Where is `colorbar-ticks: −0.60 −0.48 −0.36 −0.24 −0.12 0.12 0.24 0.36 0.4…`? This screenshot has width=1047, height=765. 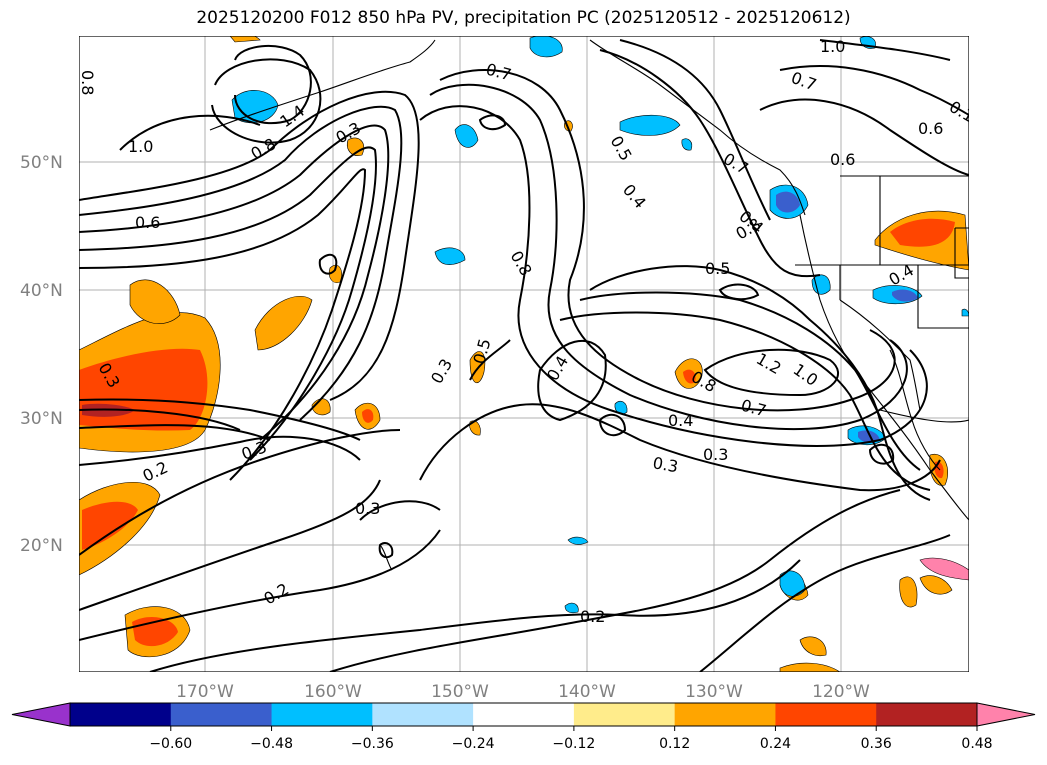
colorbar-ticks: −0.60 −0.48 −0.36 −0.24 −0.12 0.12 0.24 0.36 0.4… is located at coordinates (571, 739).